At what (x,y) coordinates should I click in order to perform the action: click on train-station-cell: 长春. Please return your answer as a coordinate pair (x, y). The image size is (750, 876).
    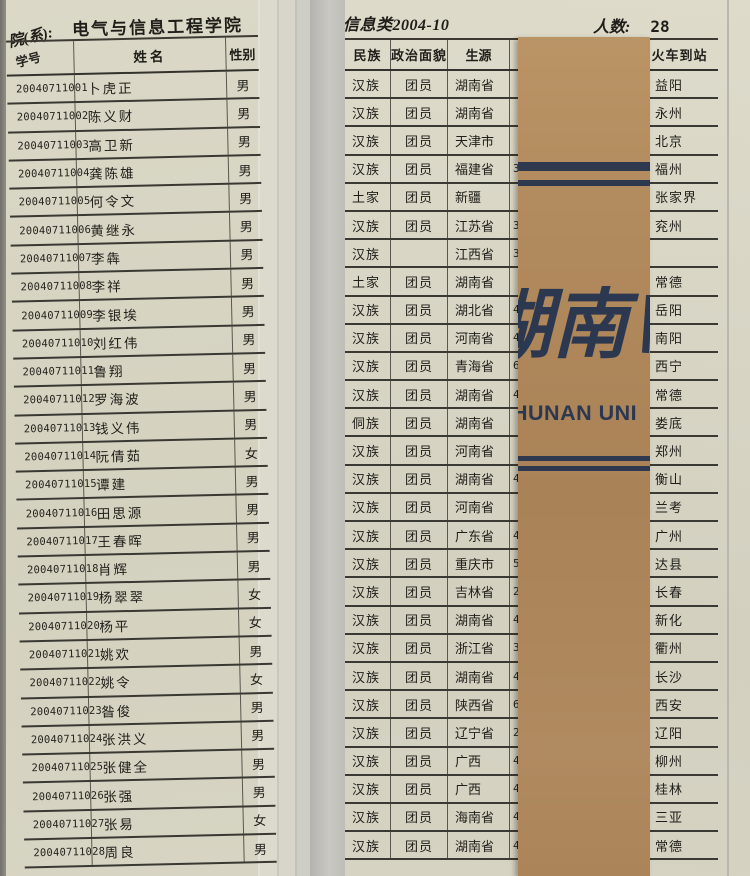
    Looking at the image, I should click on (679, 591).